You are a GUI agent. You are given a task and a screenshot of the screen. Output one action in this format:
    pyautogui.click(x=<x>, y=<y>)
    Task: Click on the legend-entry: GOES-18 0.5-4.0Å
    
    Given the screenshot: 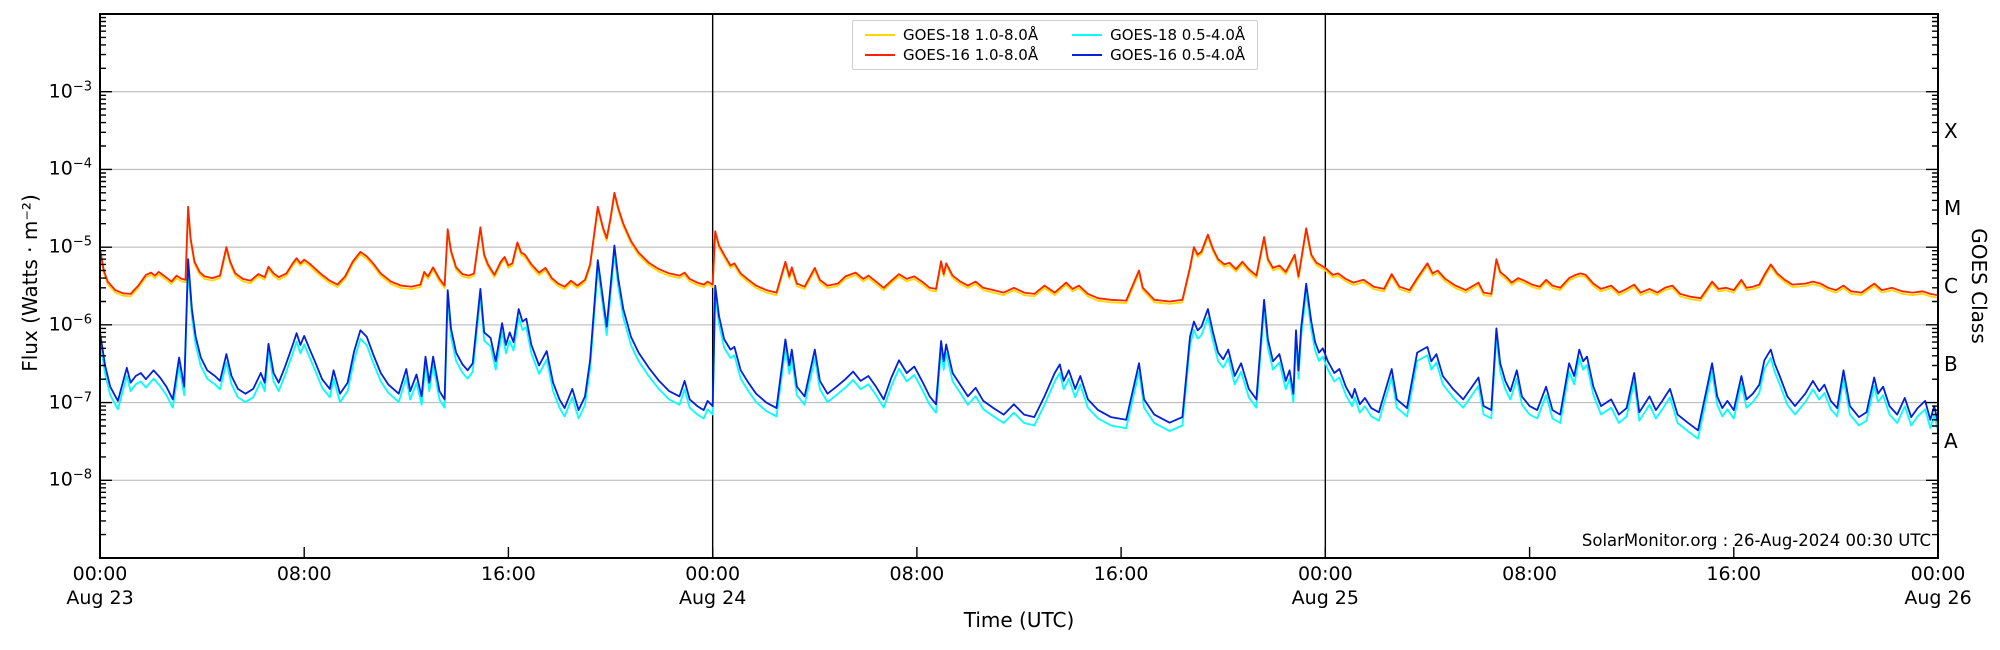 What is the action you would take?
    pyautogui.click(x=1158, y=35)
    